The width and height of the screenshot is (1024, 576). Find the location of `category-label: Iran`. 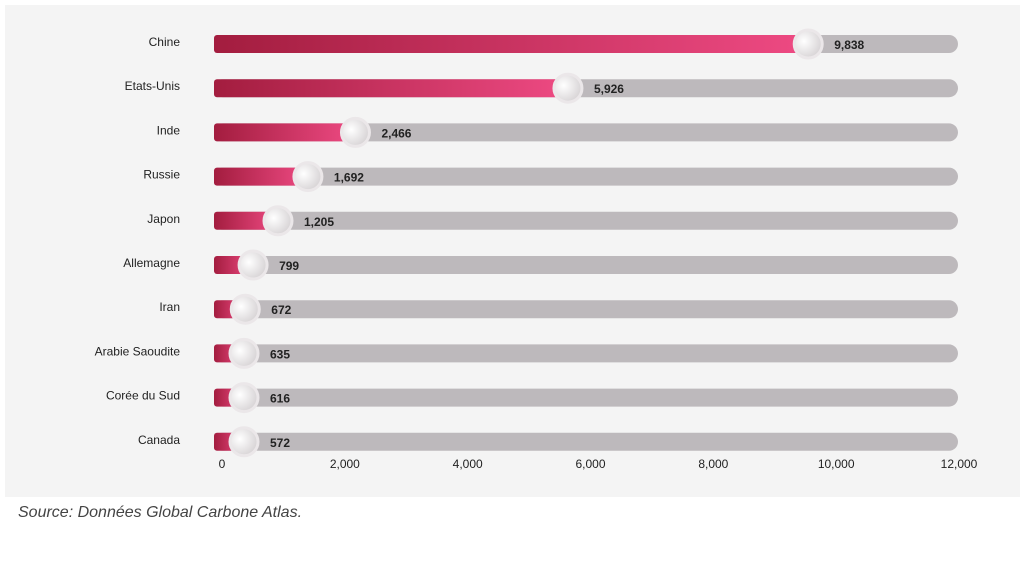

category-label: Iran is located at coordinates (169, 307).